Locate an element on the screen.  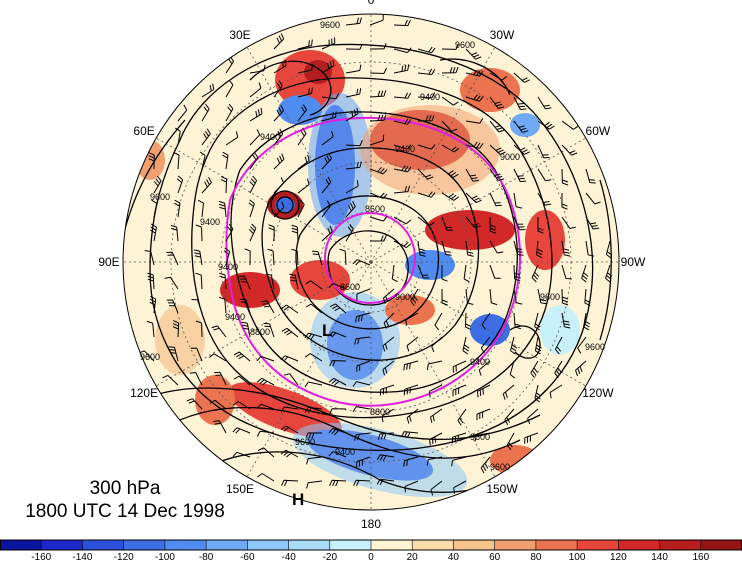
colorbar-tick-label: 60 is located at coordinates (495, 556).